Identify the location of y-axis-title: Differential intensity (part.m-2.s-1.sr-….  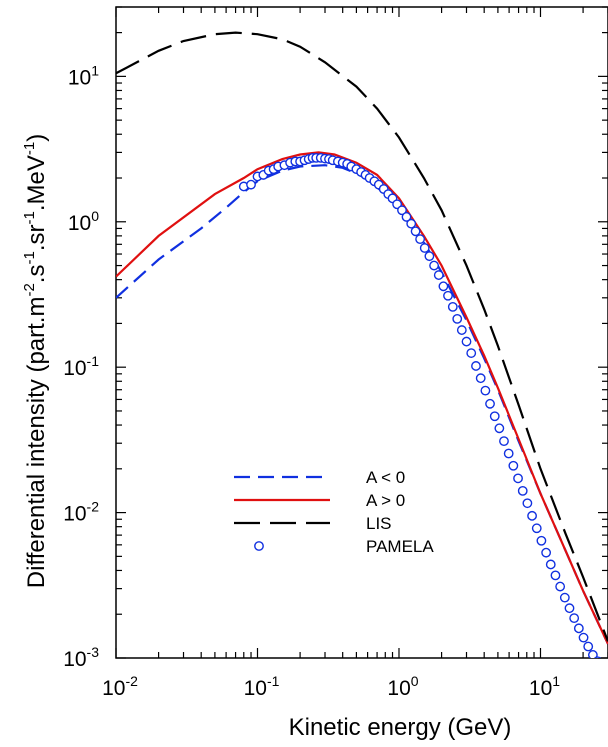
(35, 361).